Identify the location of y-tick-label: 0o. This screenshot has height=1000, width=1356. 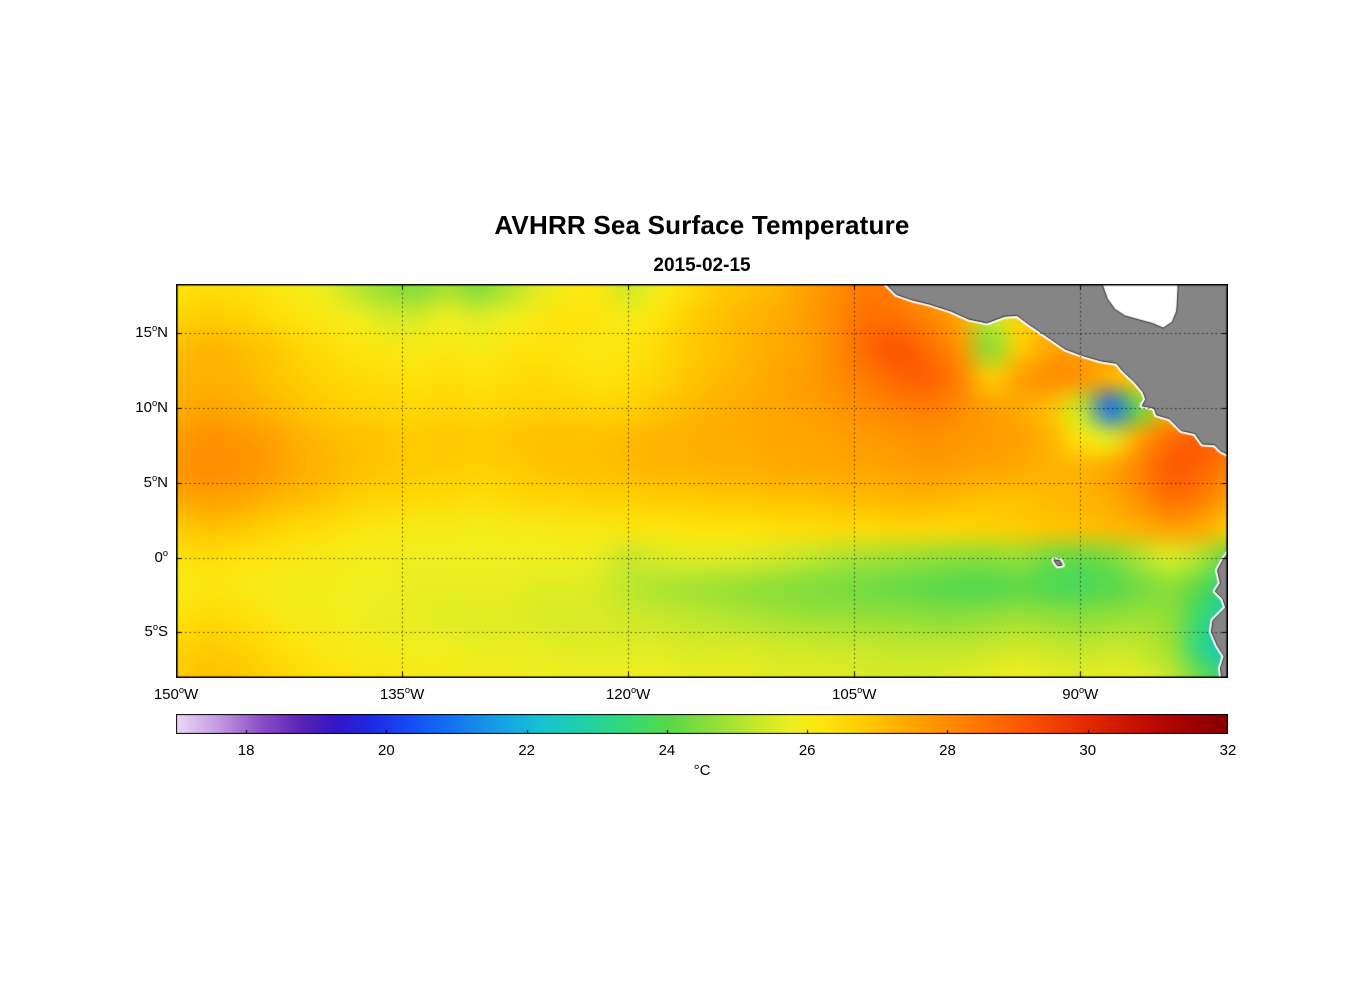
(161, 556).